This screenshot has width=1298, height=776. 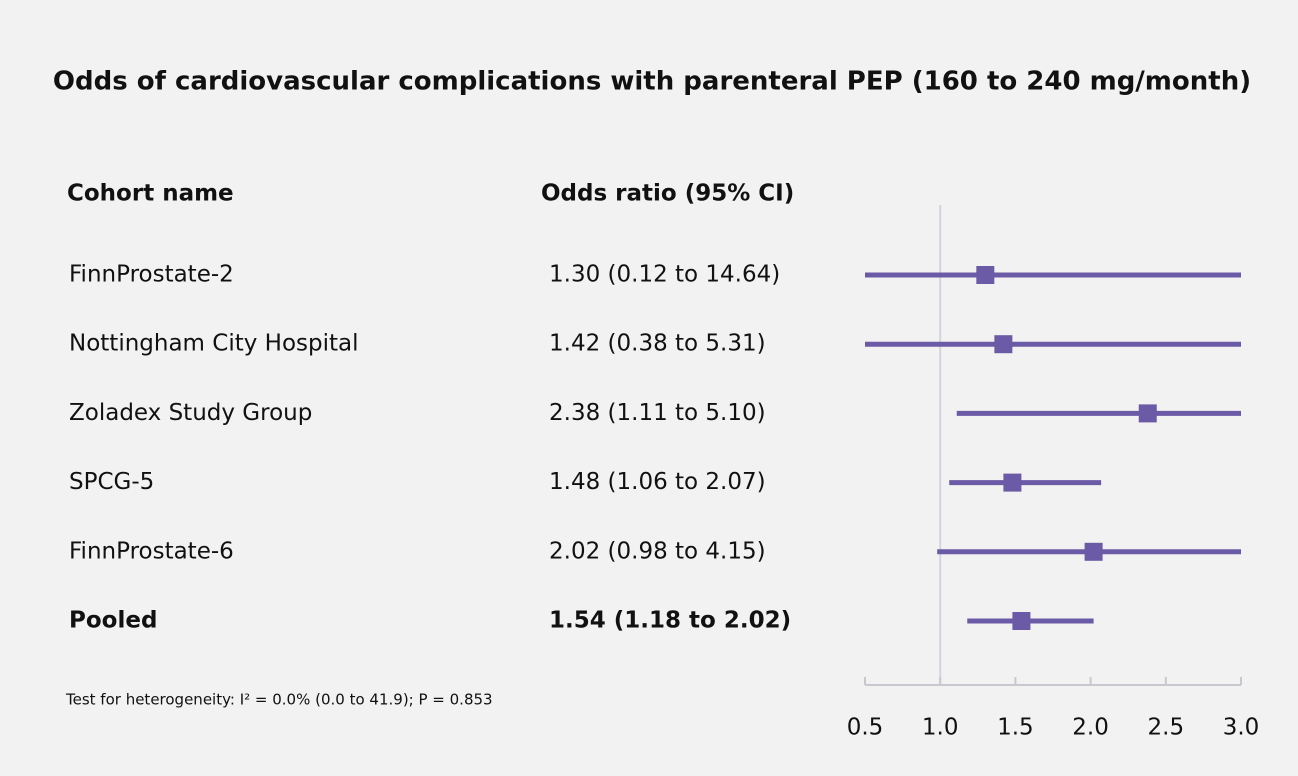 I want to click on x-tick-label: 1.0, so click(x=940, y=728).